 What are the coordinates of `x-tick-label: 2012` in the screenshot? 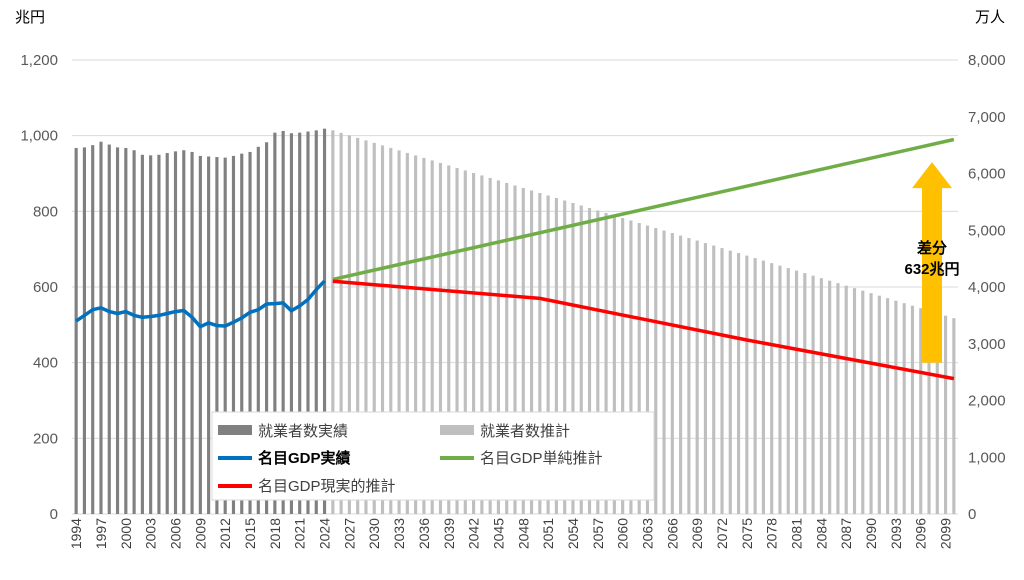 It's located at (225, 533).